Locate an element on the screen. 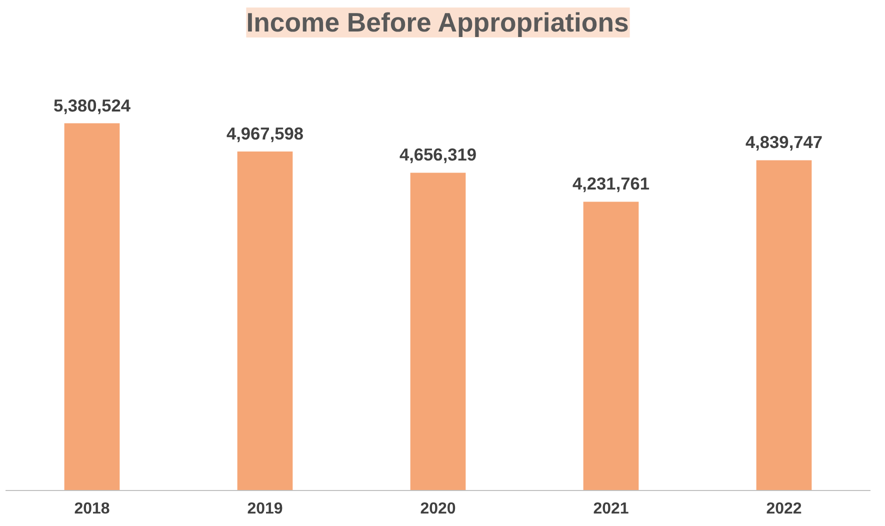 Image resolution: width=885 pixels, height=526 pixels. data-label: 4,656,319 is located at coordinates (438, 154).